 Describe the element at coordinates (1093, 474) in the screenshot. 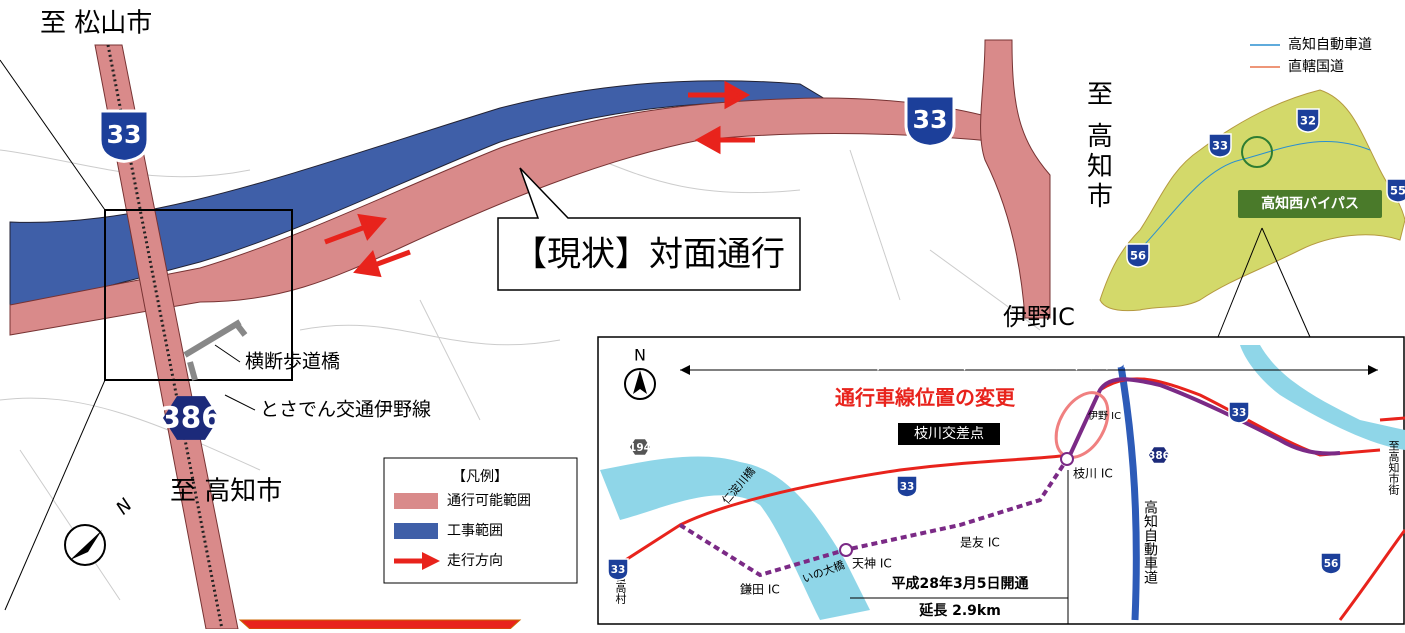

I see `ic-label: 枝川 IC` at that location.